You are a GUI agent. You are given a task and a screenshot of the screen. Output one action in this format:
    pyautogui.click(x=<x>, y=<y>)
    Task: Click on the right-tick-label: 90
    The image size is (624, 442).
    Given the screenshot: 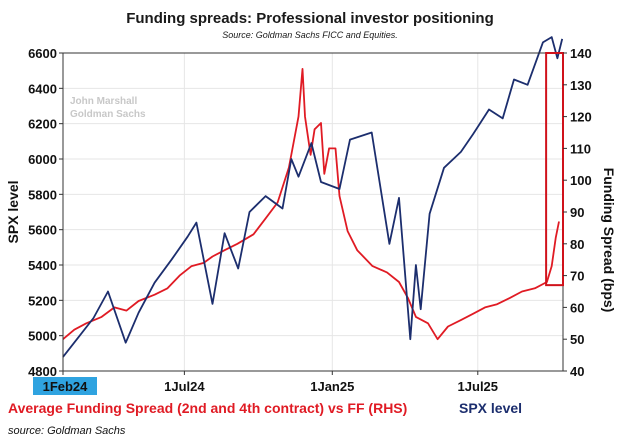 What is the action you would take?
    pyautogui.click(x=577, y=212)
    